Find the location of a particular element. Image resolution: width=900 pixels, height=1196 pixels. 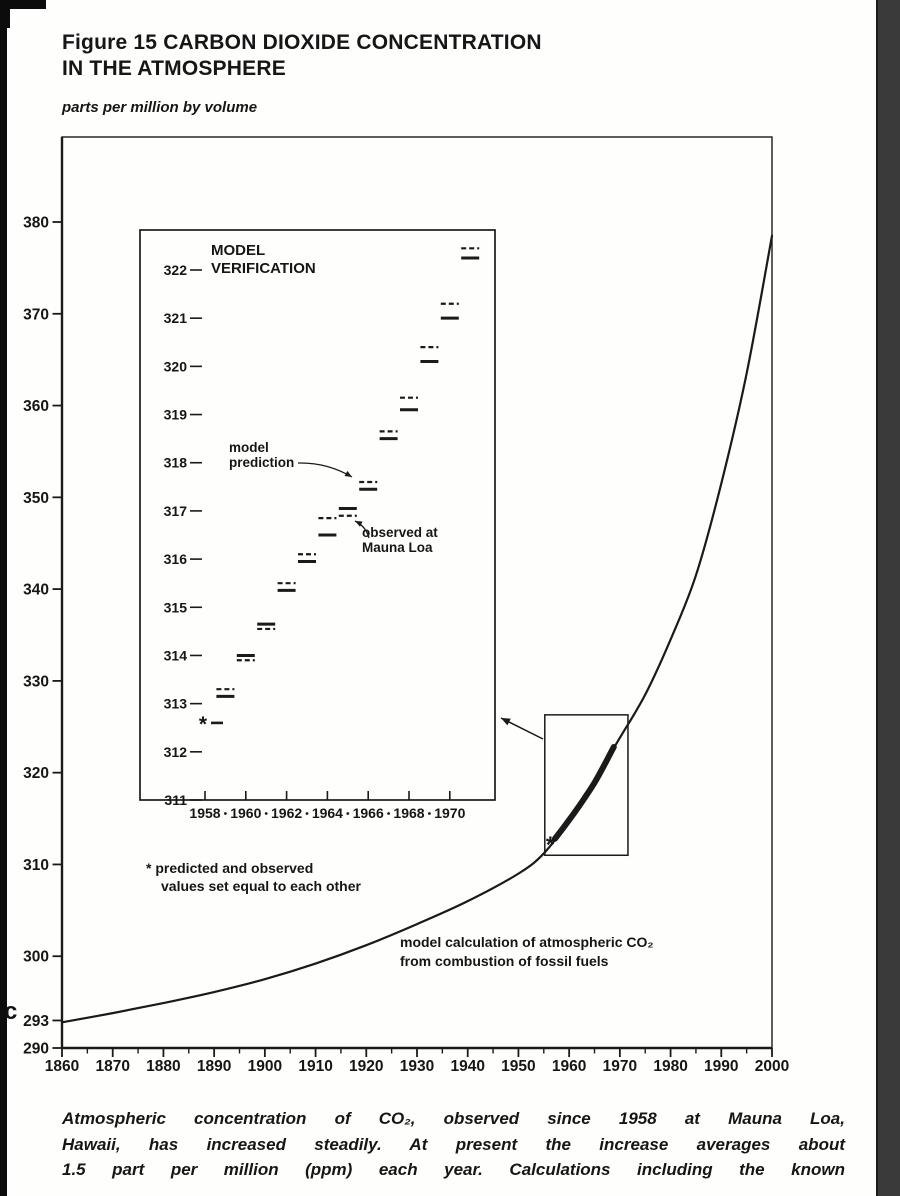

main-x-tick-label: 1950 is located at coordinates (518, 1066).